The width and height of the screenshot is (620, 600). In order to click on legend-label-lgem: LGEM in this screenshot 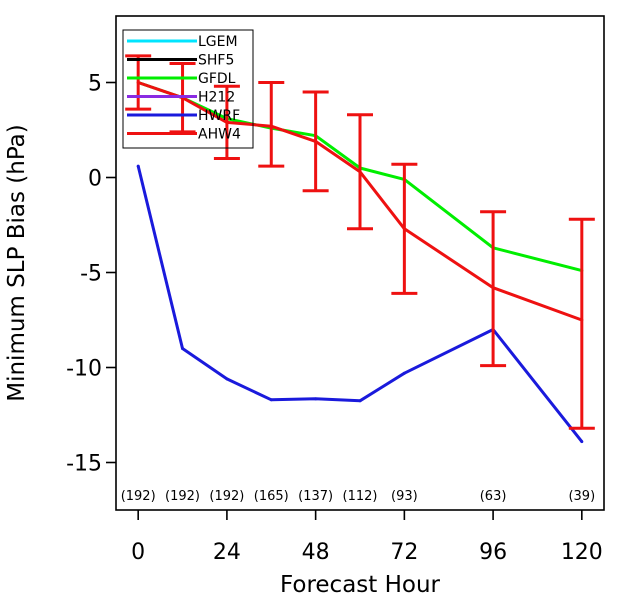, I will do `click(218, 42)`.